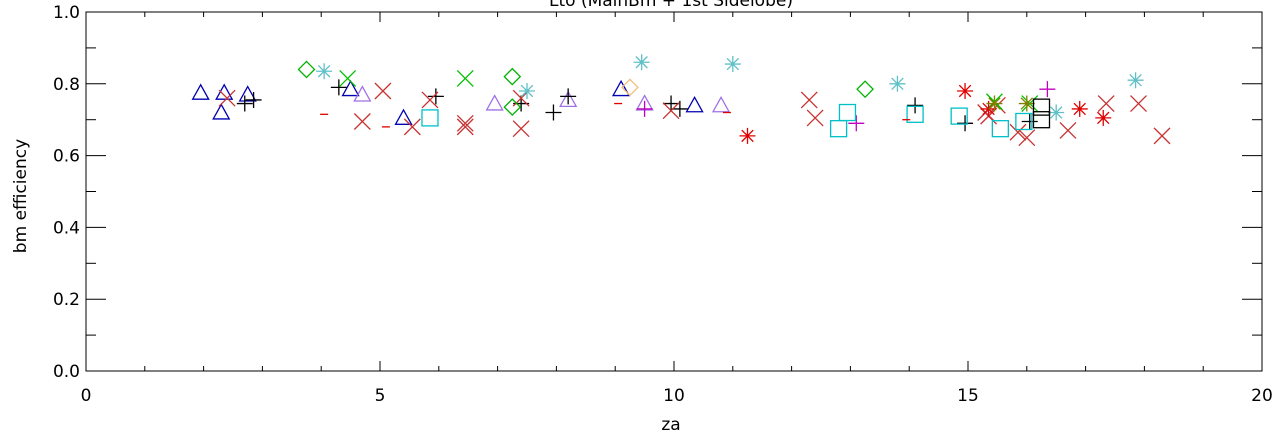  I want to click on y-axis-label: bm efficiency, so click(21, 196).